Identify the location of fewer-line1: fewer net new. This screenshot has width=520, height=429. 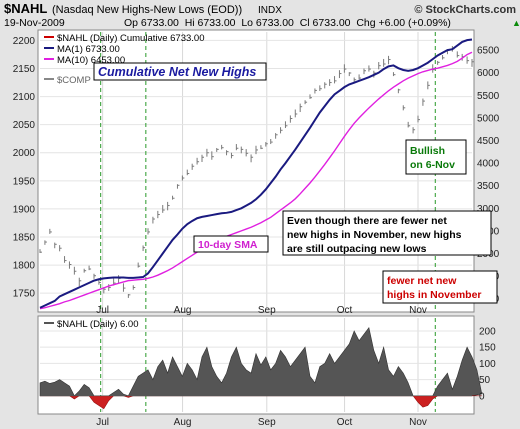
(422, 281).